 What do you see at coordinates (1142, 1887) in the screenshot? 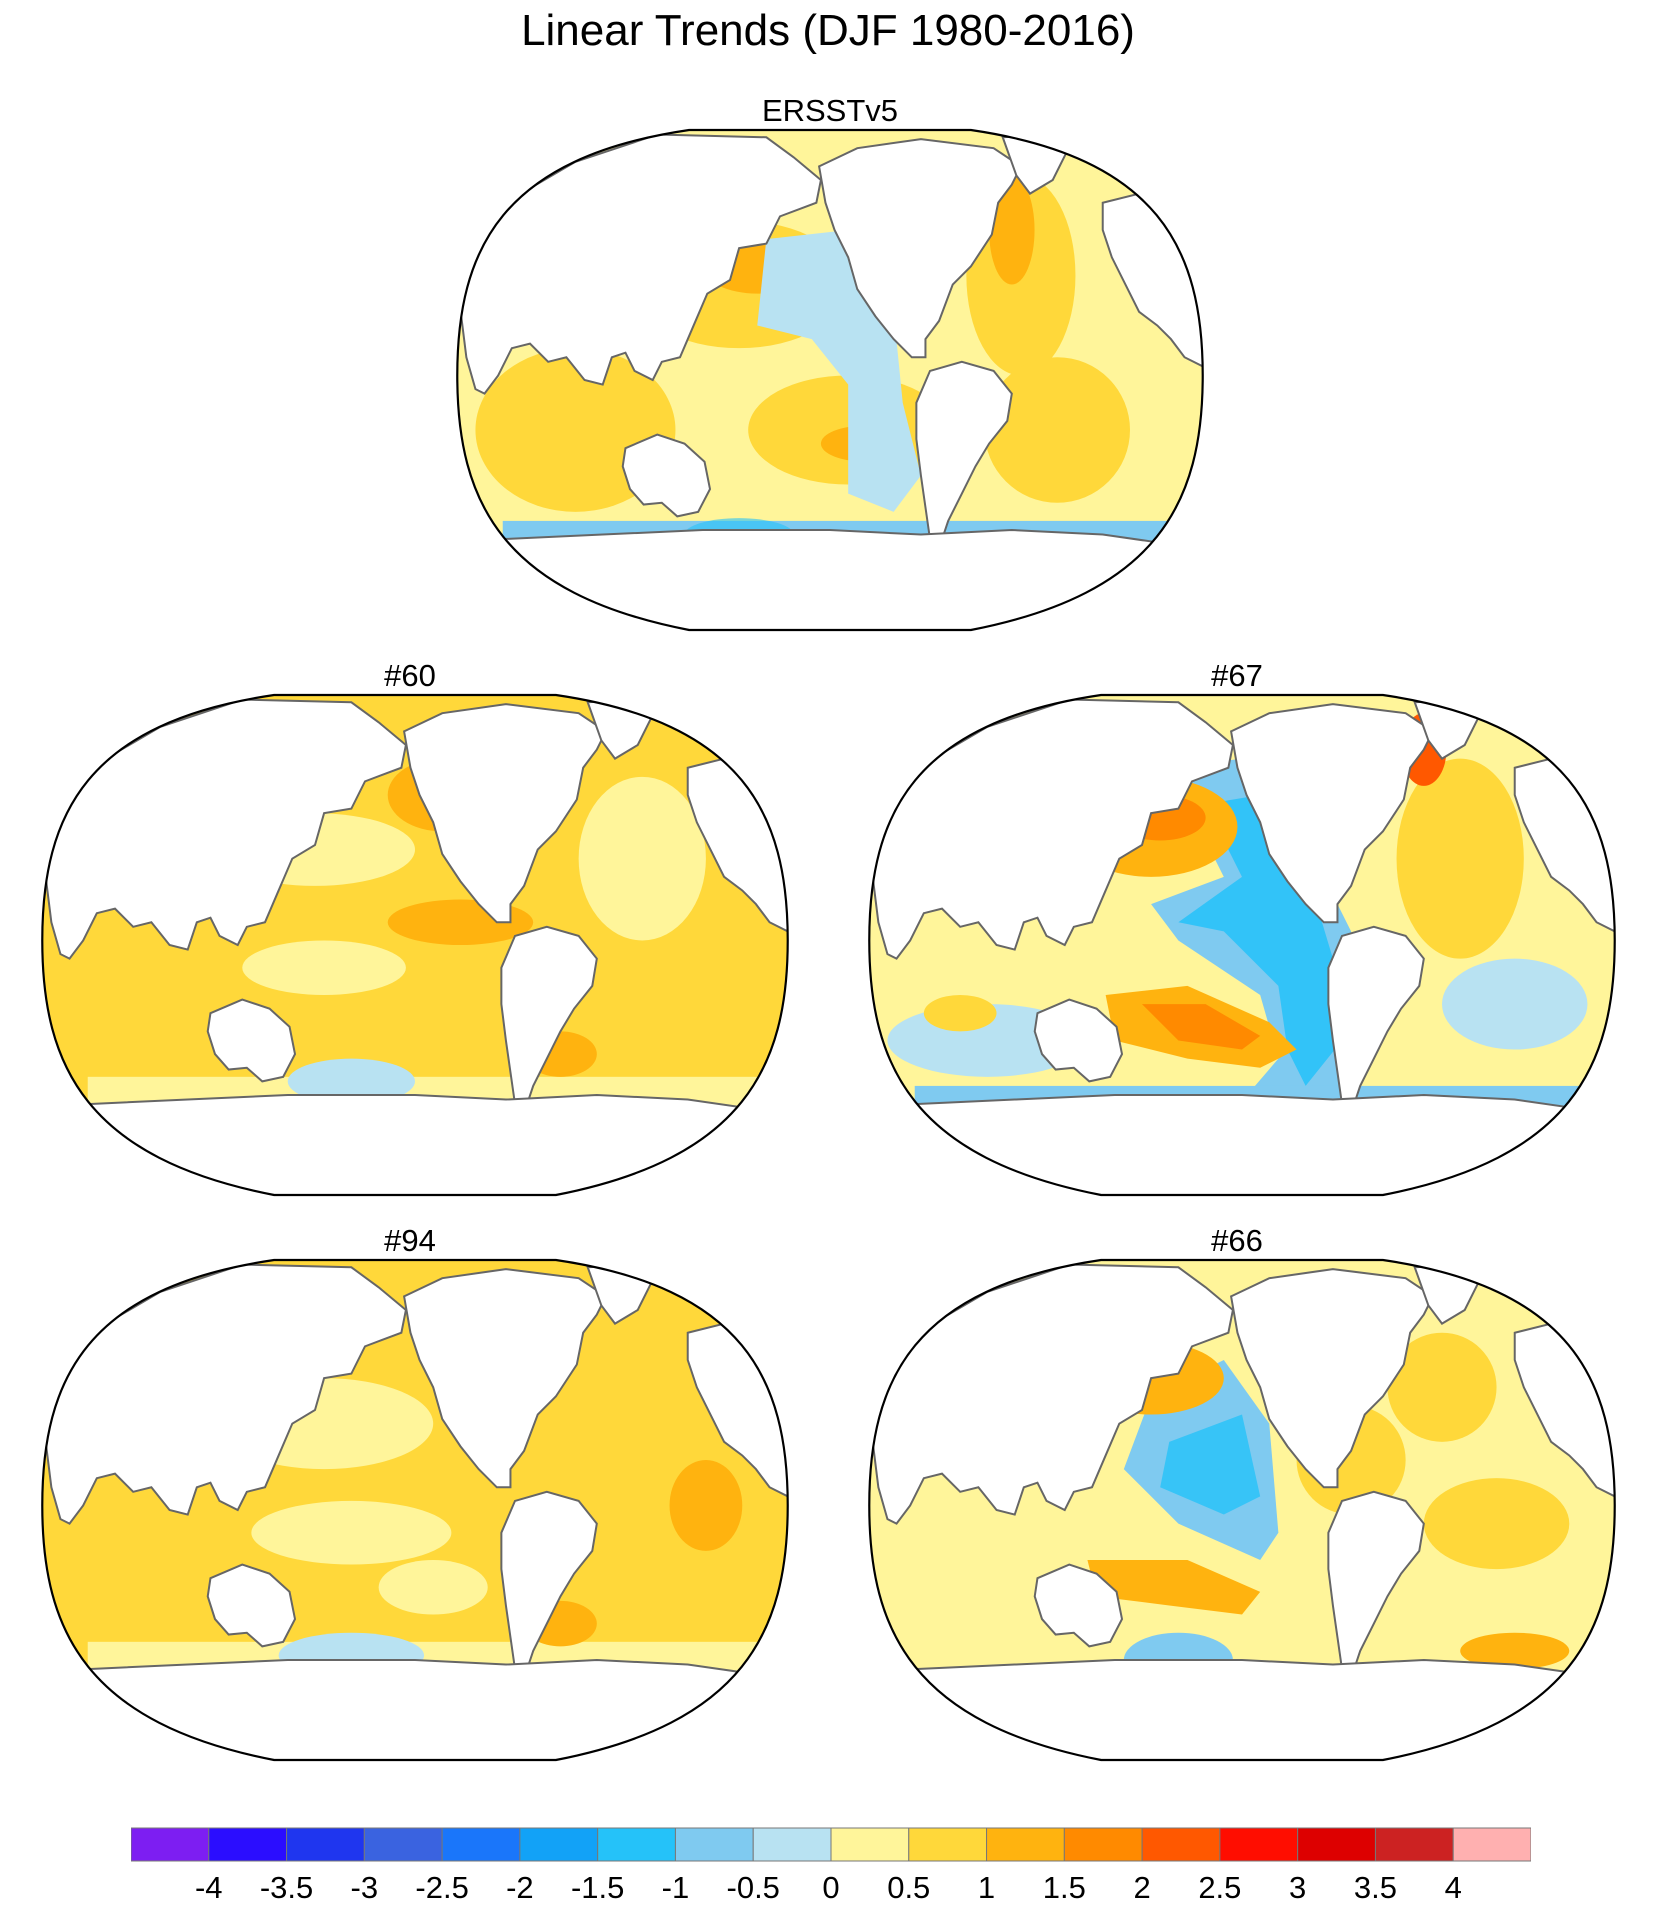
I see `colorbar-tick-label: 2` at bounding box center [1142, 1887].